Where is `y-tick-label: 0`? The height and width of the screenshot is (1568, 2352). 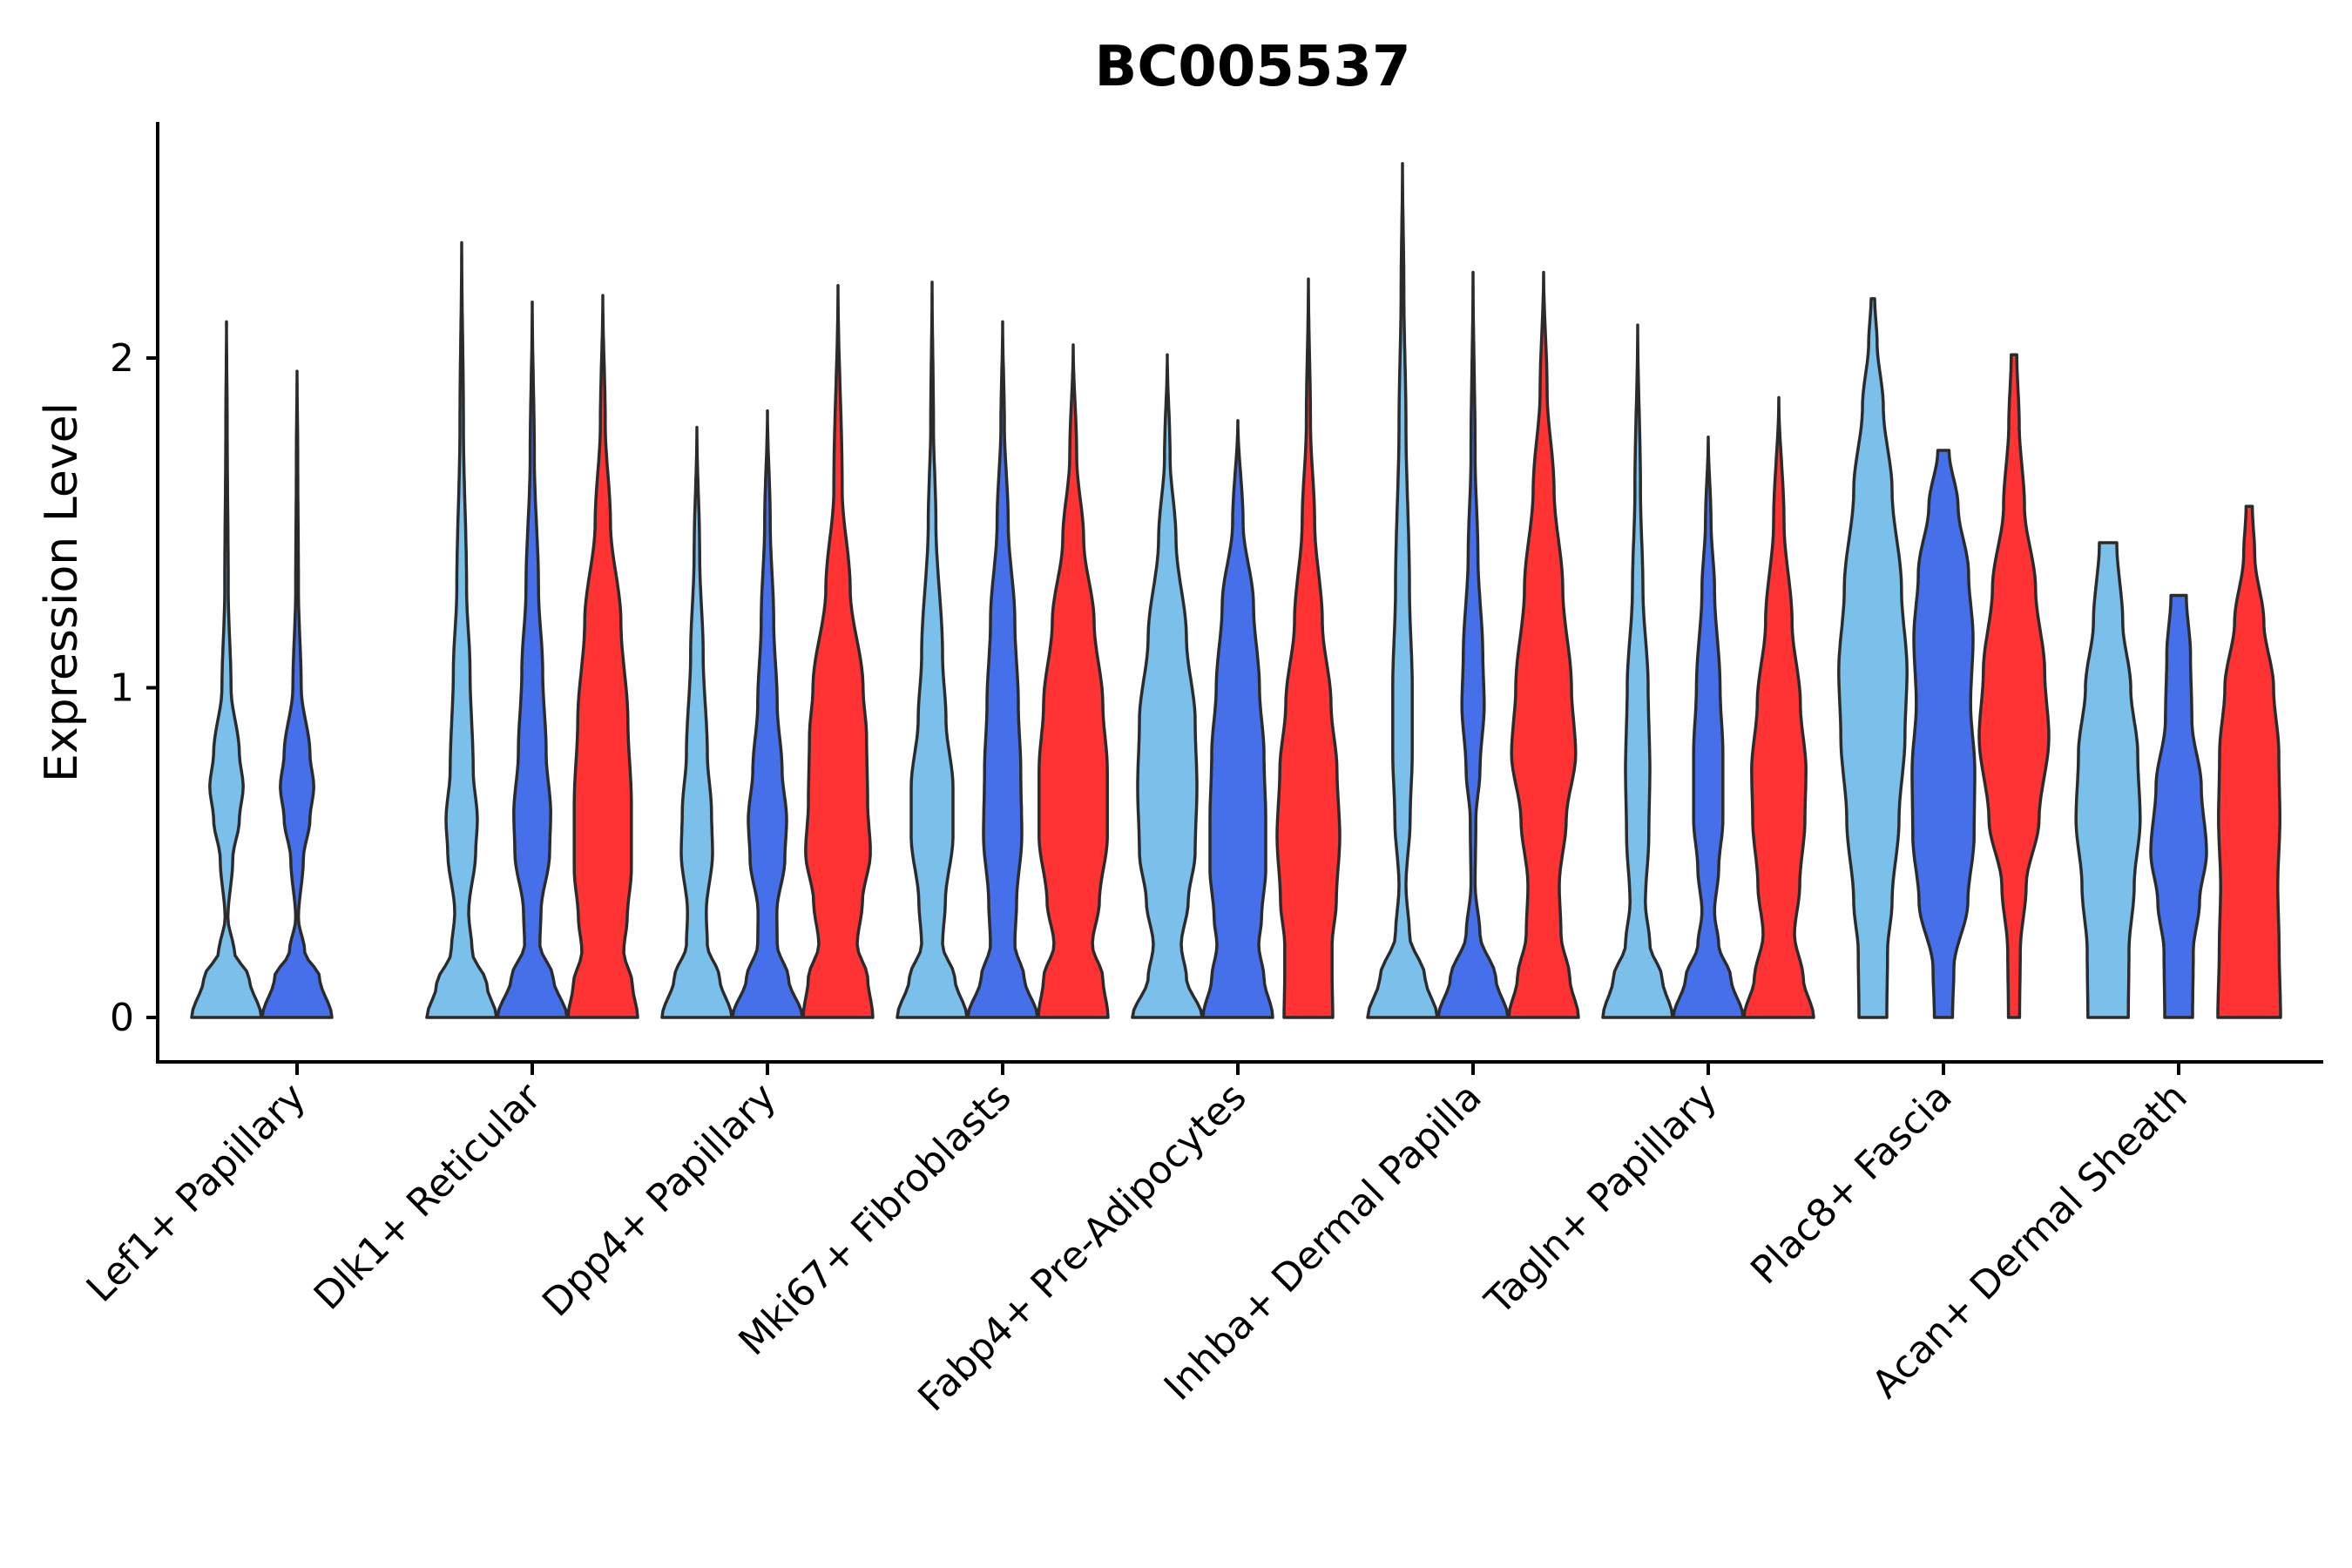
y-tick-label: 0 is located at coordinates (122, 1018).